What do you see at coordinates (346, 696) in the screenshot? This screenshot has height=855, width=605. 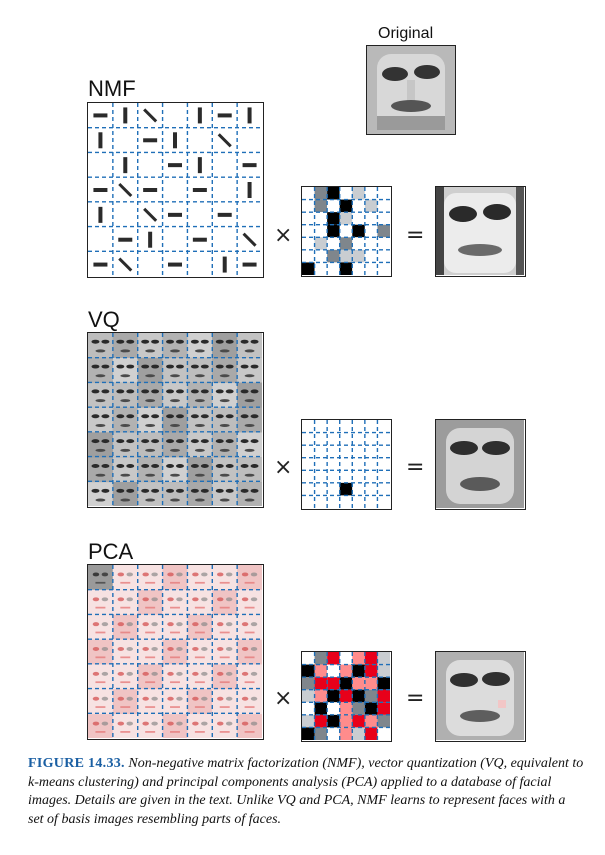 I see `pca-encoding-matrix` at bounding box center [346, 696].